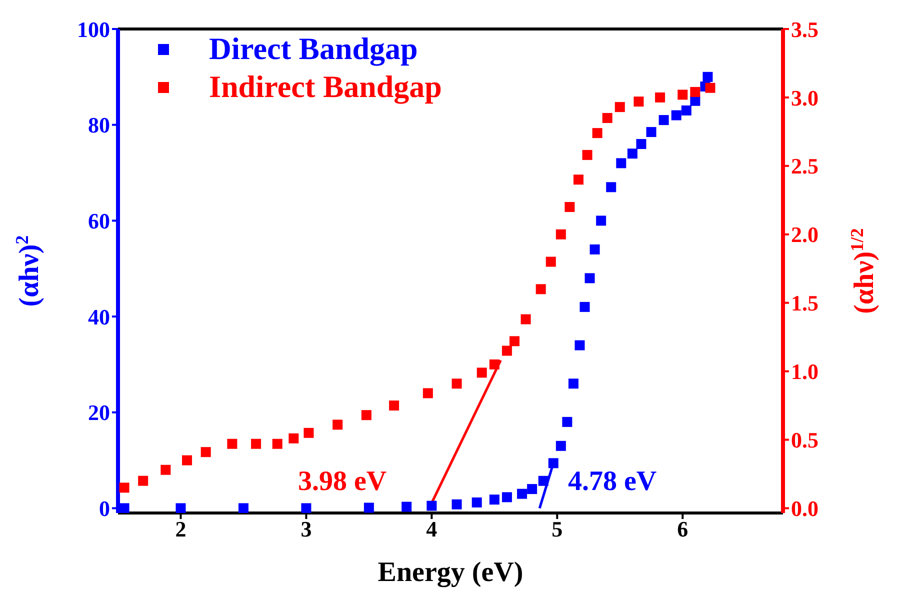 This screenshot has height=604, width=905. Describe the element at coordinates (804, 509) in the screenshot. I see `y2-tick-label: 0.0` at that location.